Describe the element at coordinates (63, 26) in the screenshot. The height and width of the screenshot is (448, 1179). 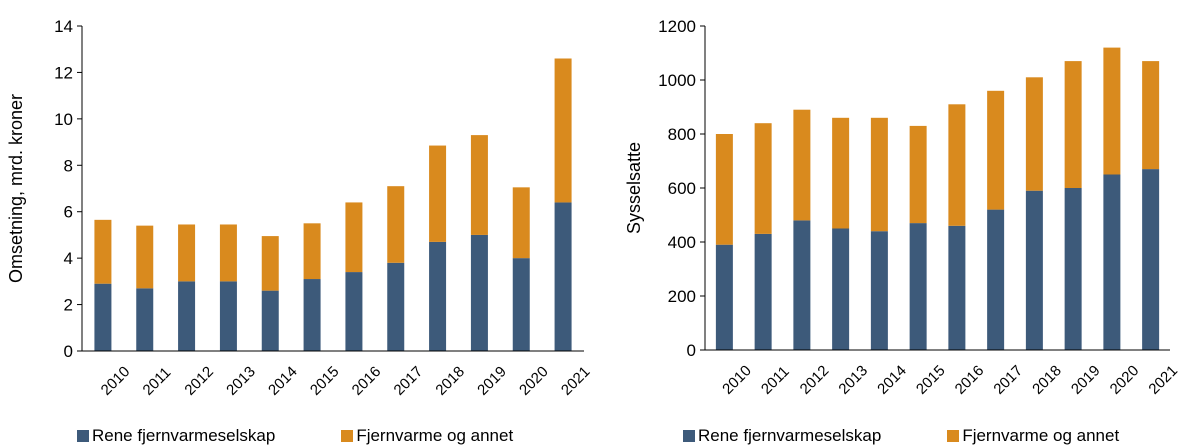
I see `y-tick-label: 14` at that location.